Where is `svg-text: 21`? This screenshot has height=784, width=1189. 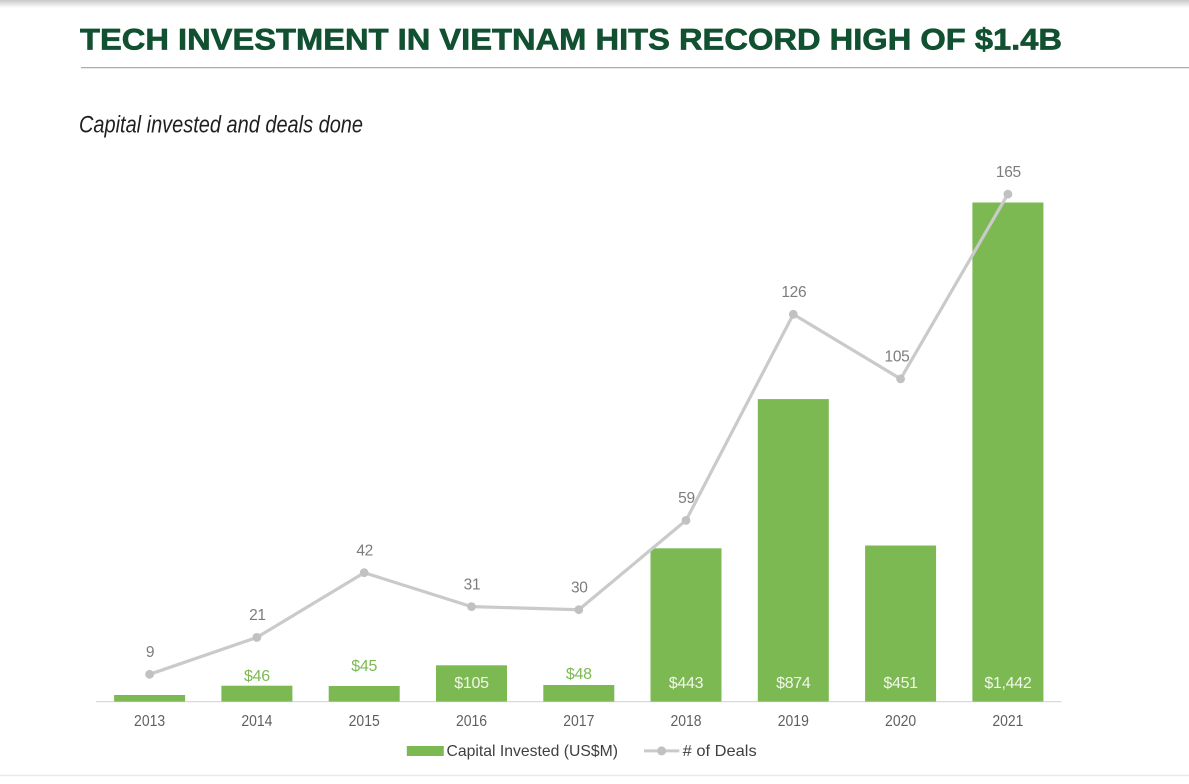 svg-text: 21 is located at coordinates (257, 615).